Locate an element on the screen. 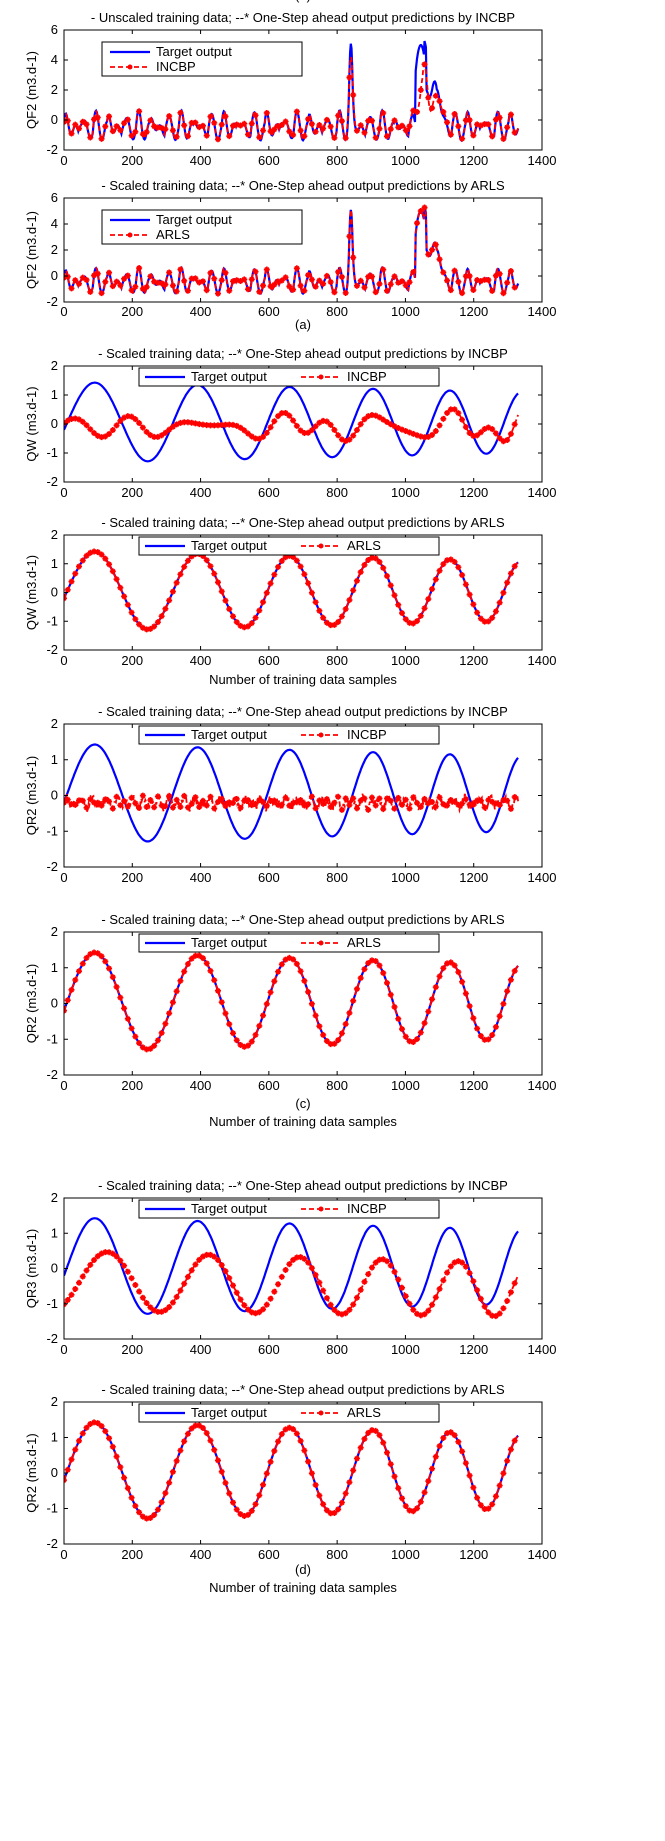 The image size is (665, 1841). legend-prediction-marker is located at coordinates (321, 377).